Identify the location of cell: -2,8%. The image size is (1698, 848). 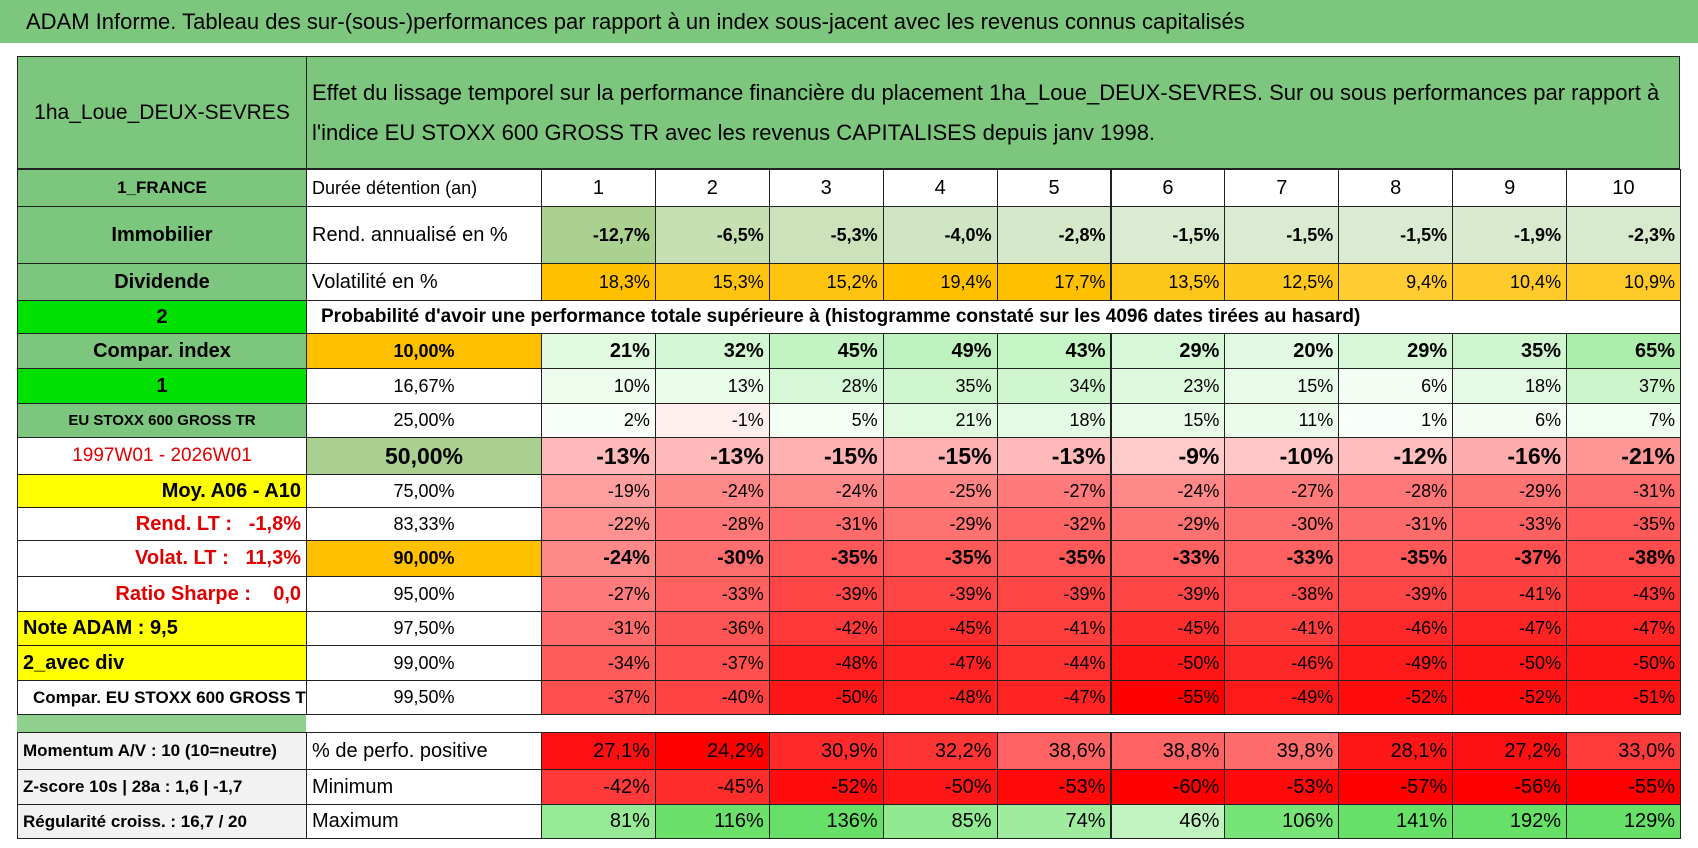
(1054, 235).